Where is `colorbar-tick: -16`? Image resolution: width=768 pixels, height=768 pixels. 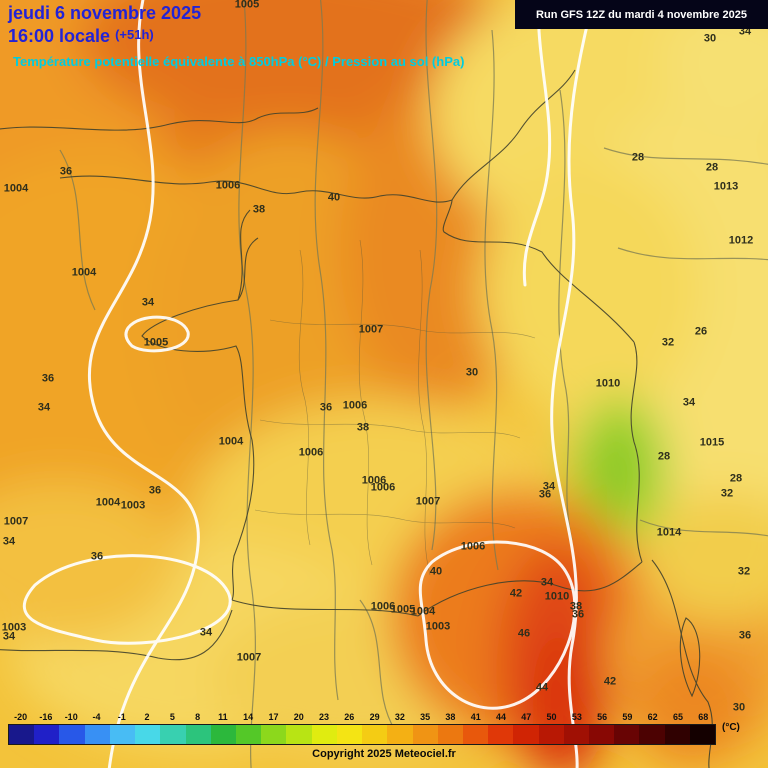 colorbar-tick: -16 is located at coordinates (46, 717).